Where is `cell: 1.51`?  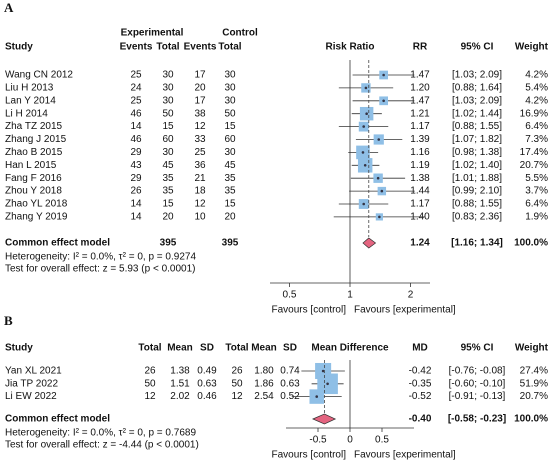 cell: 1.51 is located at coordinates (180, 383).